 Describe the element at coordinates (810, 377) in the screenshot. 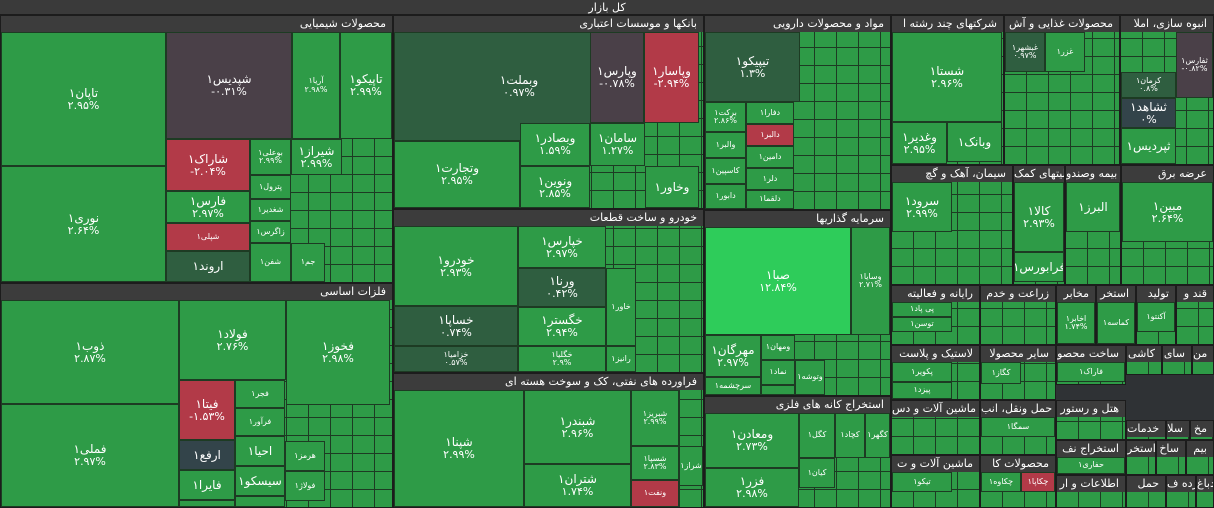

I see `stock-tile: وتوشه۱` at that location.